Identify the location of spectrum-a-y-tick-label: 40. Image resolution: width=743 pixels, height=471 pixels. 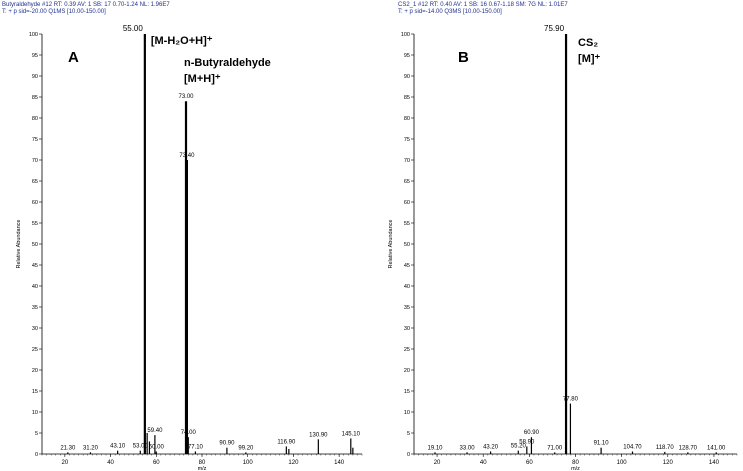
(35, 287).